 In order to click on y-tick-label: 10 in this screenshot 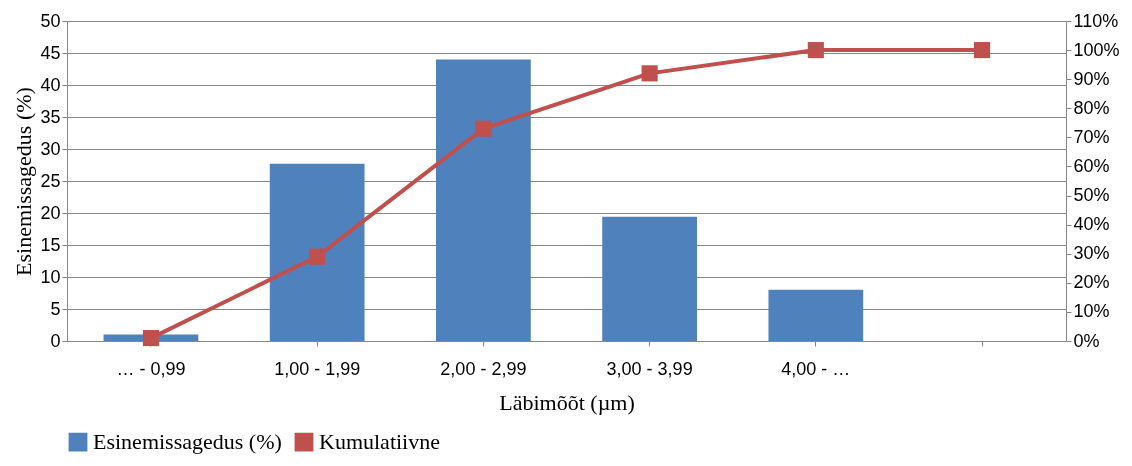, I will do `click(50, 276)`.